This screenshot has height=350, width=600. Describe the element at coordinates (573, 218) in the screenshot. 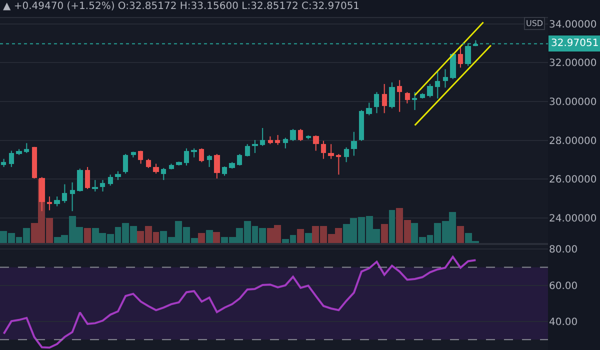

I see `y-tick-label: 24.00000` at that location.